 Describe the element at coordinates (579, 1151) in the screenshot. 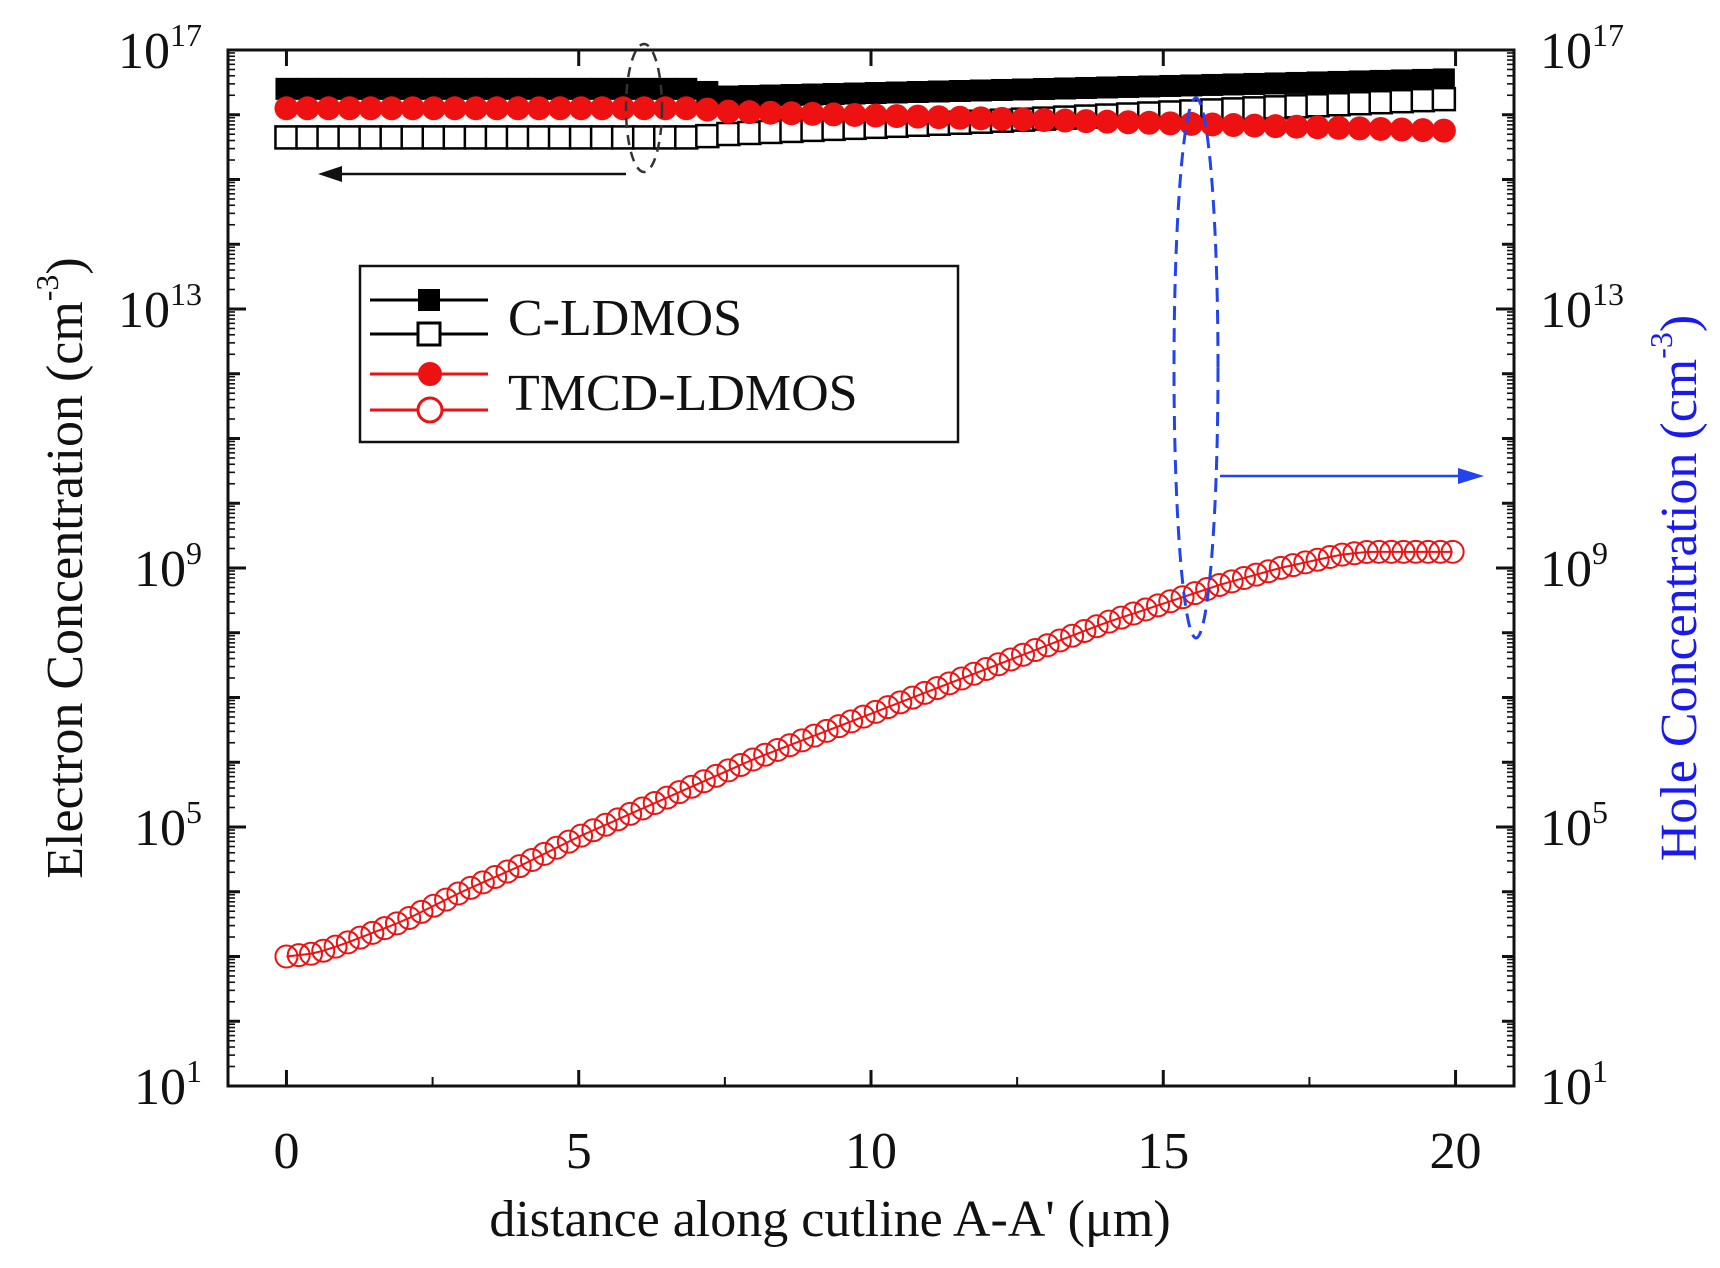

I see `x-tick-label-5: 5` at that location.